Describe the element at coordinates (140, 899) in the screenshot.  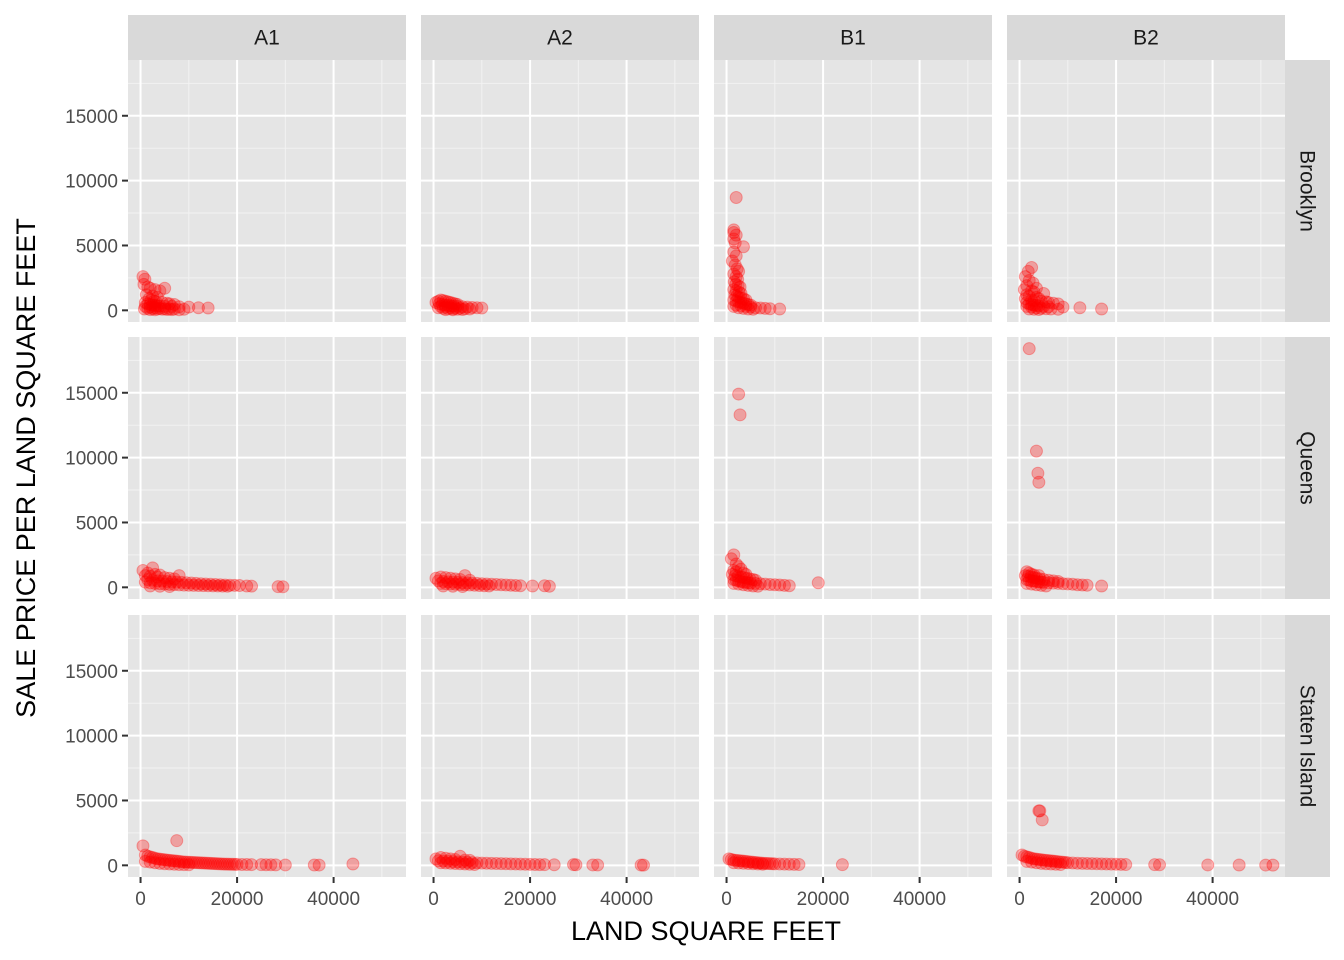
I see `x-tick-label: 0` at that location.